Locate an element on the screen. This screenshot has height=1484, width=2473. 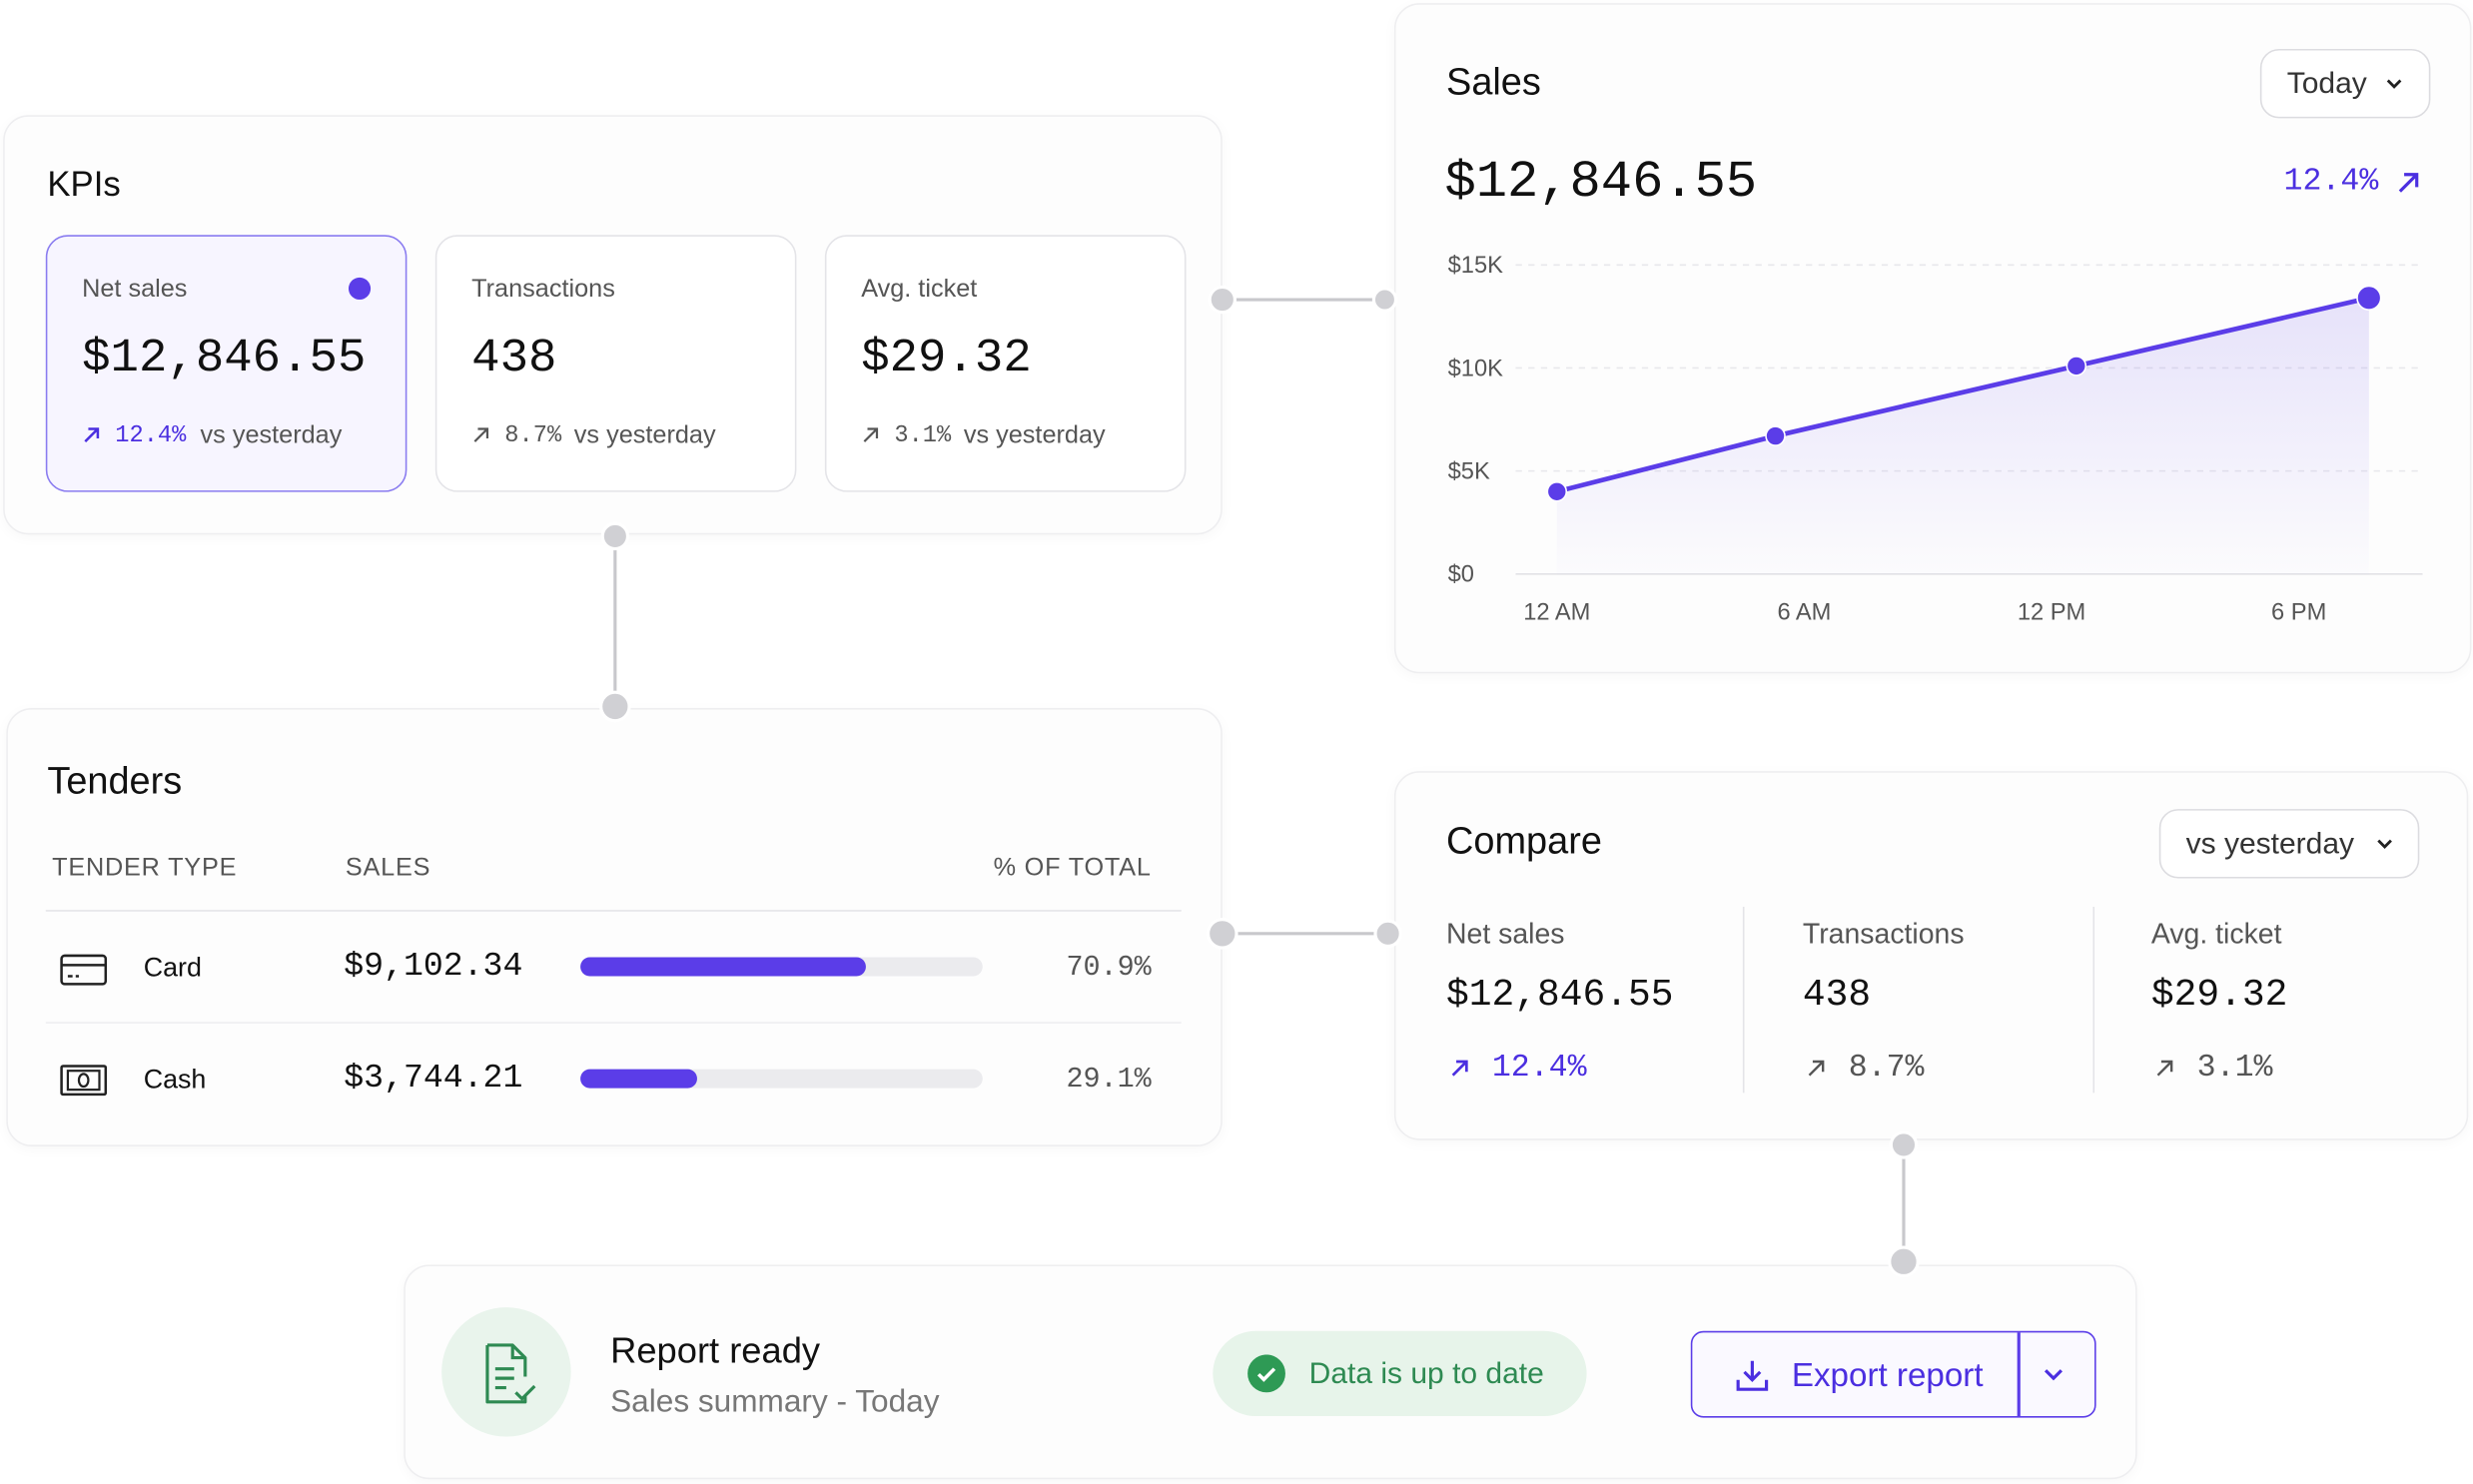
report-icon-bg is located at coordinates (506, 1372).